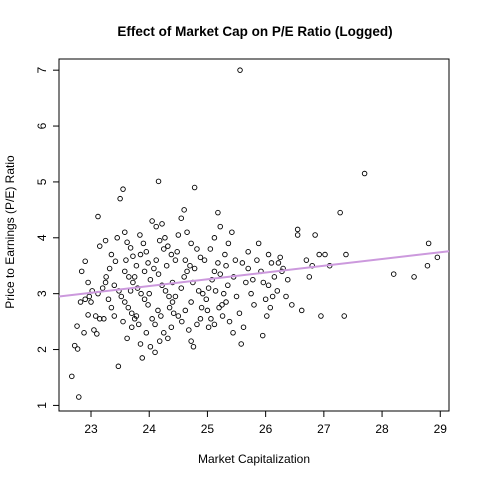  I want to click on y-tick-label: 6, so click(42, 125).